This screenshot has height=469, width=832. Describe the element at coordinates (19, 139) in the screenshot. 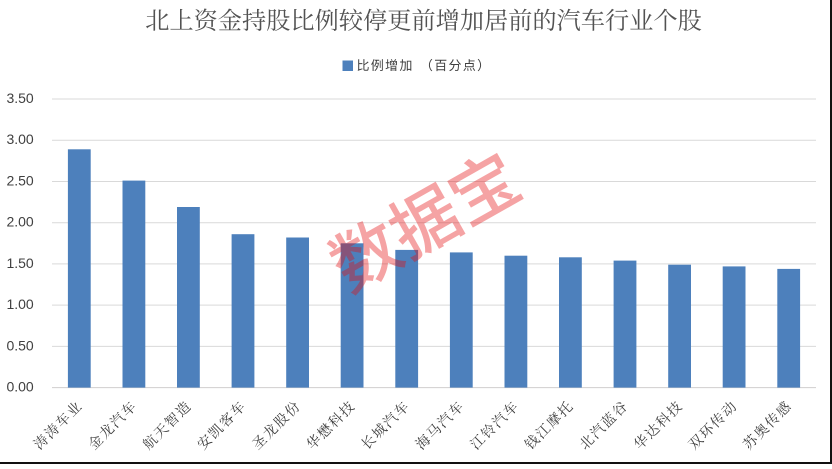

I see `svg-text: 3.00` at that location.